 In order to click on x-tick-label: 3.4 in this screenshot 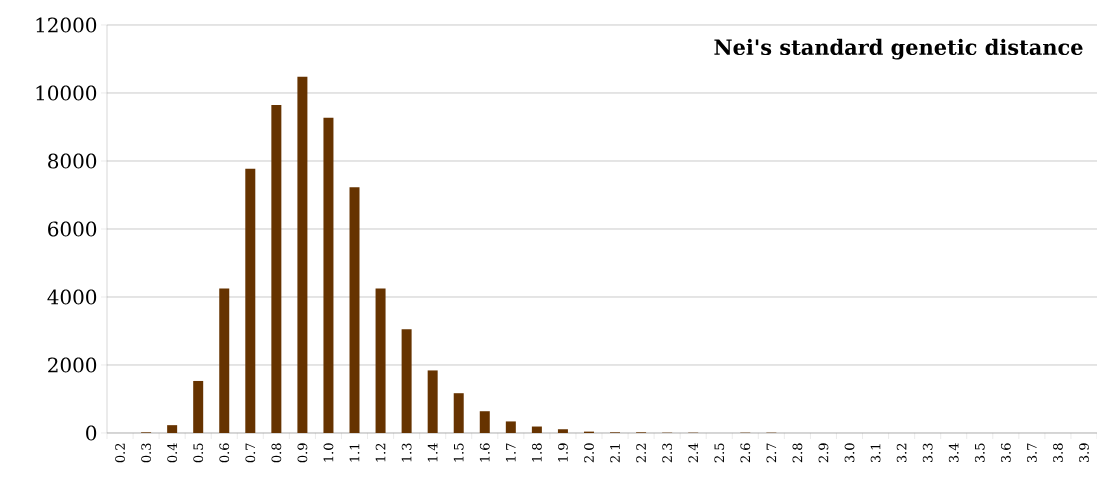, I will do `click(953, 453)`.